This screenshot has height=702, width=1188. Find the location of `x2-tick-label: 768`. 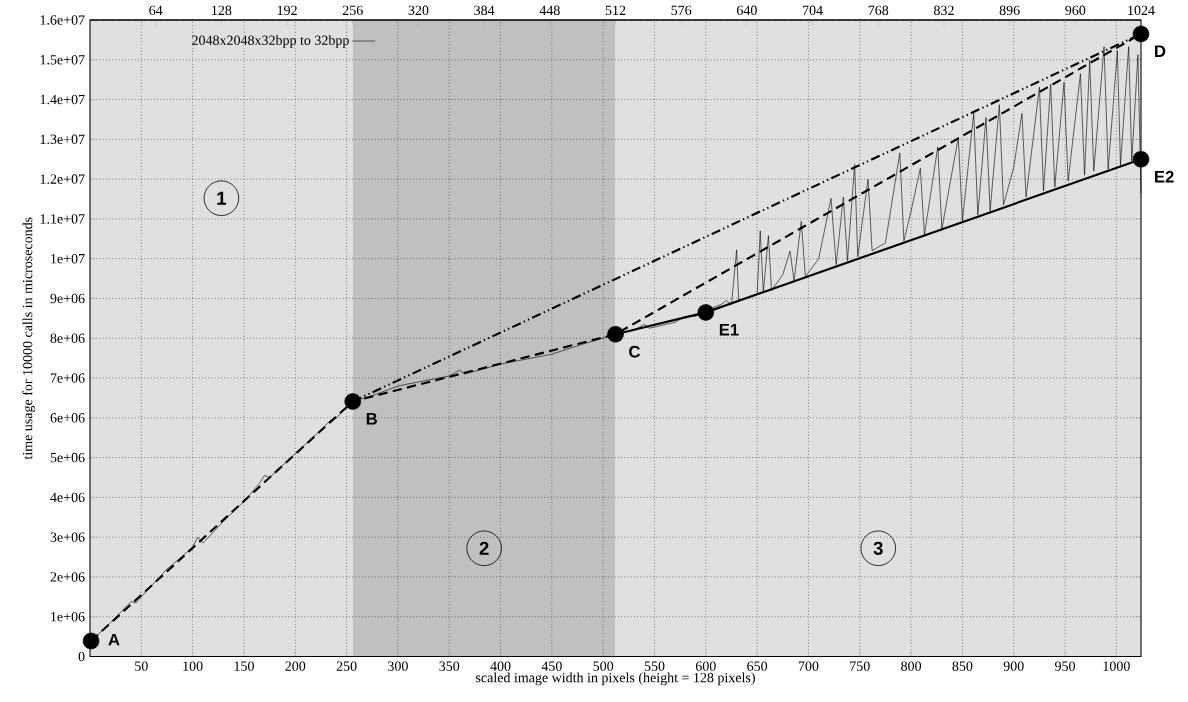

x2-tick-label: 768 is located at coordinates (878, 10).